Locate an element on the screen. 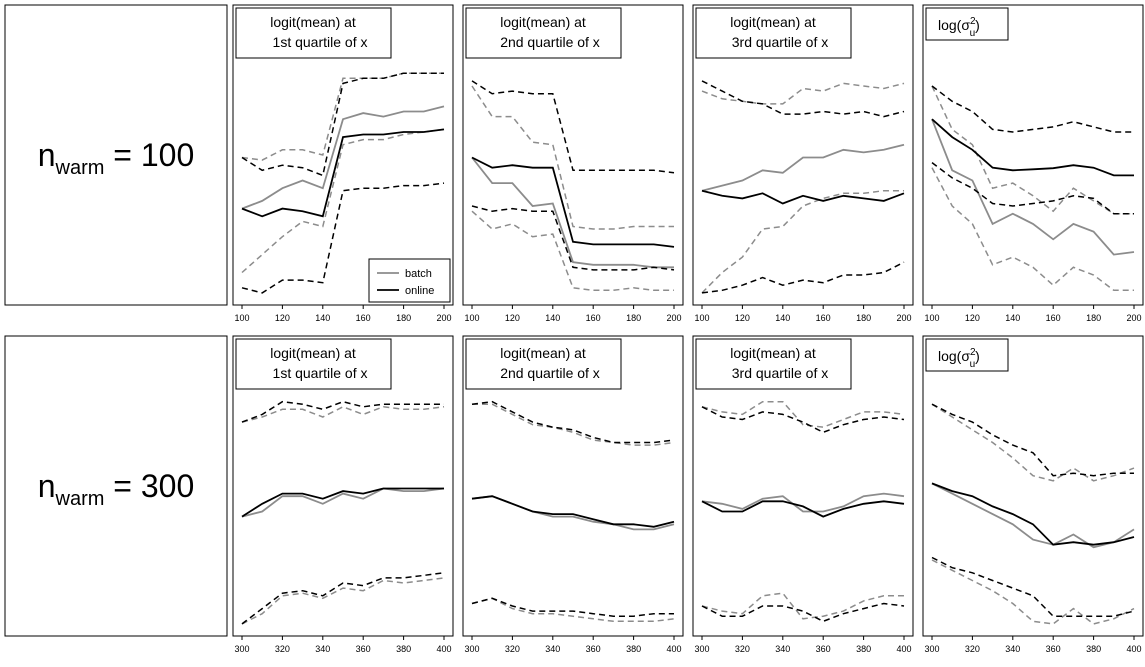 This screenshot has width=1145, height=667. panel-title-line-2: 2nd quartile of x is located at coordinates (550, 373).